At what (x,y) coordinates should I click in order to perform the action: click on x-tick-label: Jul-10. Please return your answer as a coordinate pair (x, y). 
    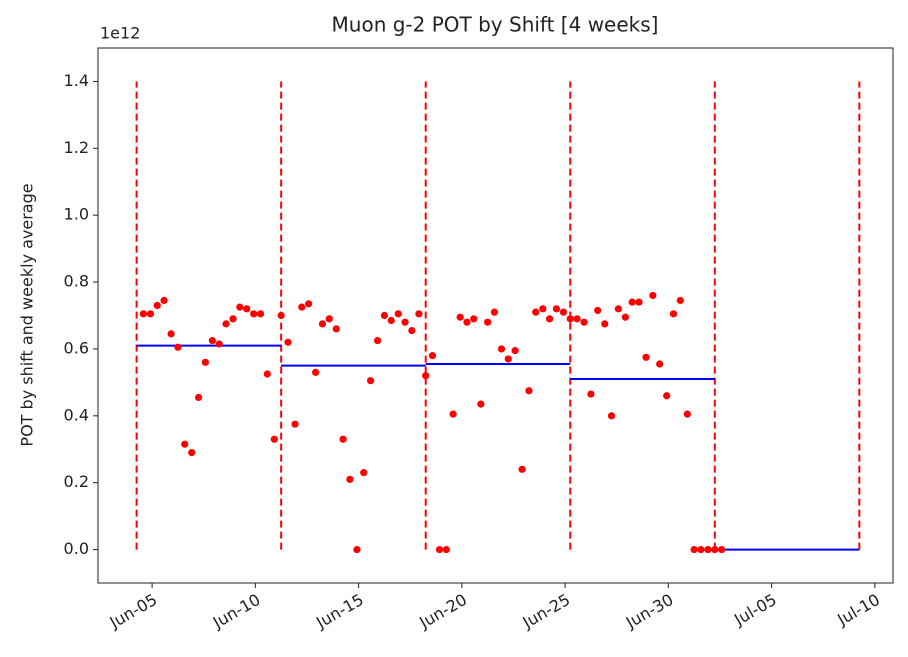
    Looking at the image, I should click on (858, 610).